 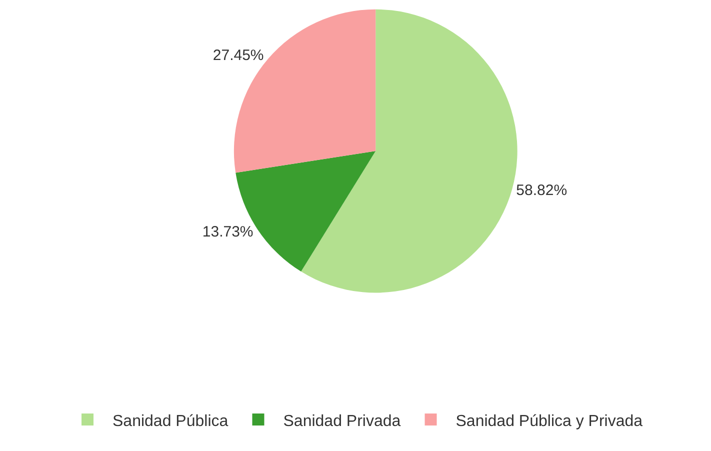 What do you see at coordinates (170, 421) in the screenshot?
I see `legend-label: Sanidad Pública` at bounding box center [170, 421].